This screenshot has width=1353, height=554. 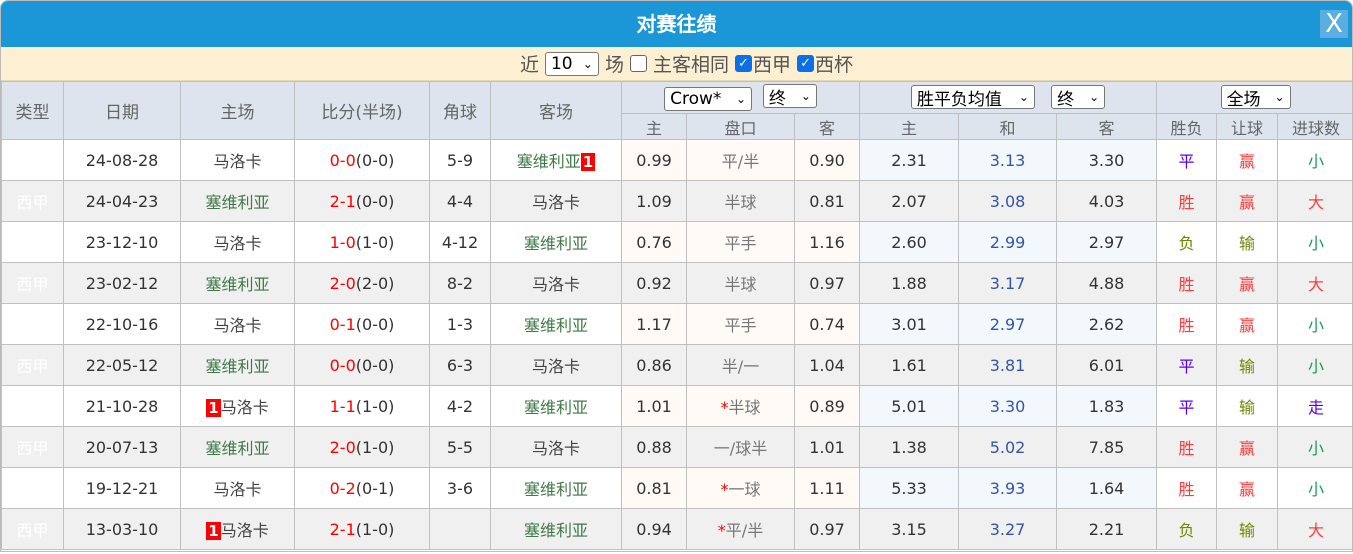 I want to click on eu-away-odds: 4.03, so click(x=1107, y=201).